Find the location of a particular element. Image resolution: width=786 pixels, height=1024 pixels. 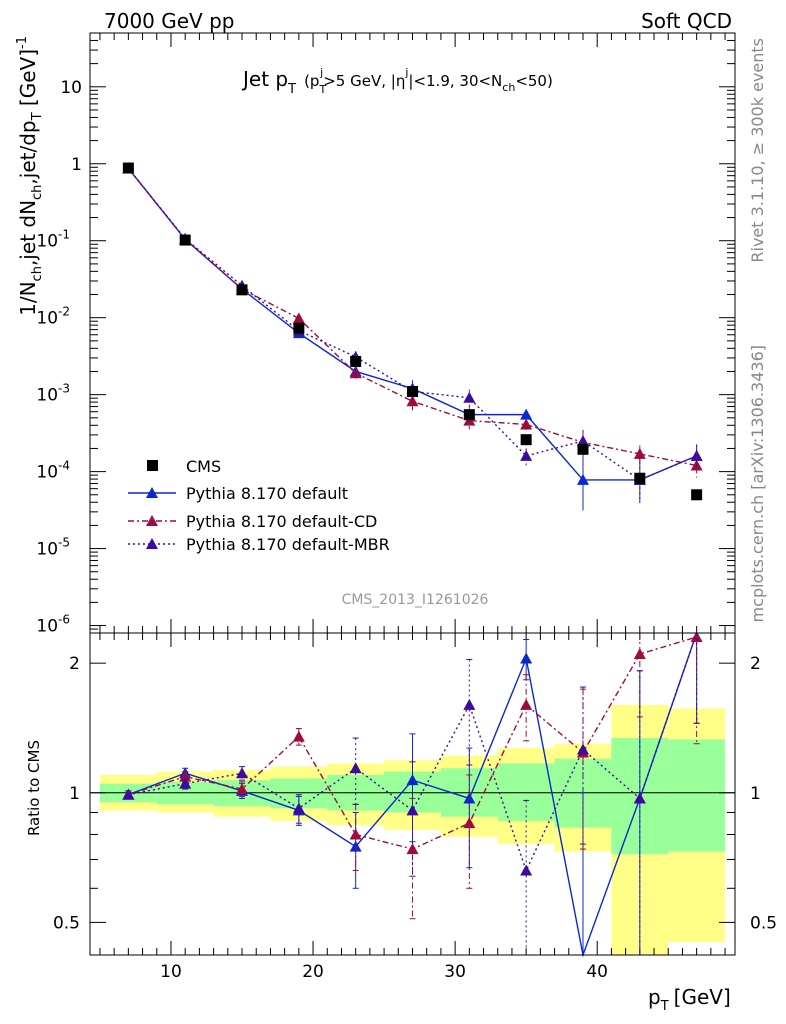

legend-default-label: Pythia 8.170 default is located at coordinates (267, 493).